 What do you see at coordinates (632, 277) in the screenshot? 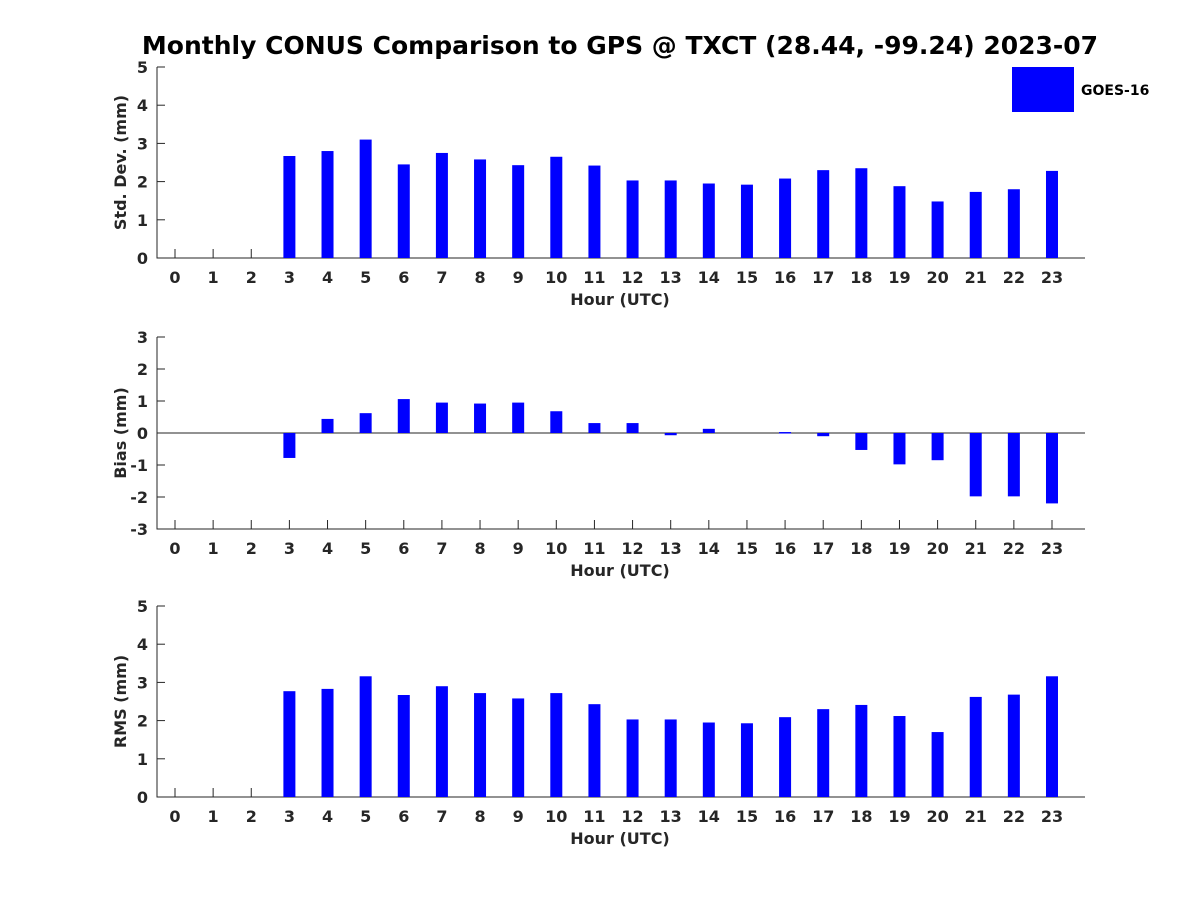
I see `x-tick-label: 12` at bounding box center [632, 277].